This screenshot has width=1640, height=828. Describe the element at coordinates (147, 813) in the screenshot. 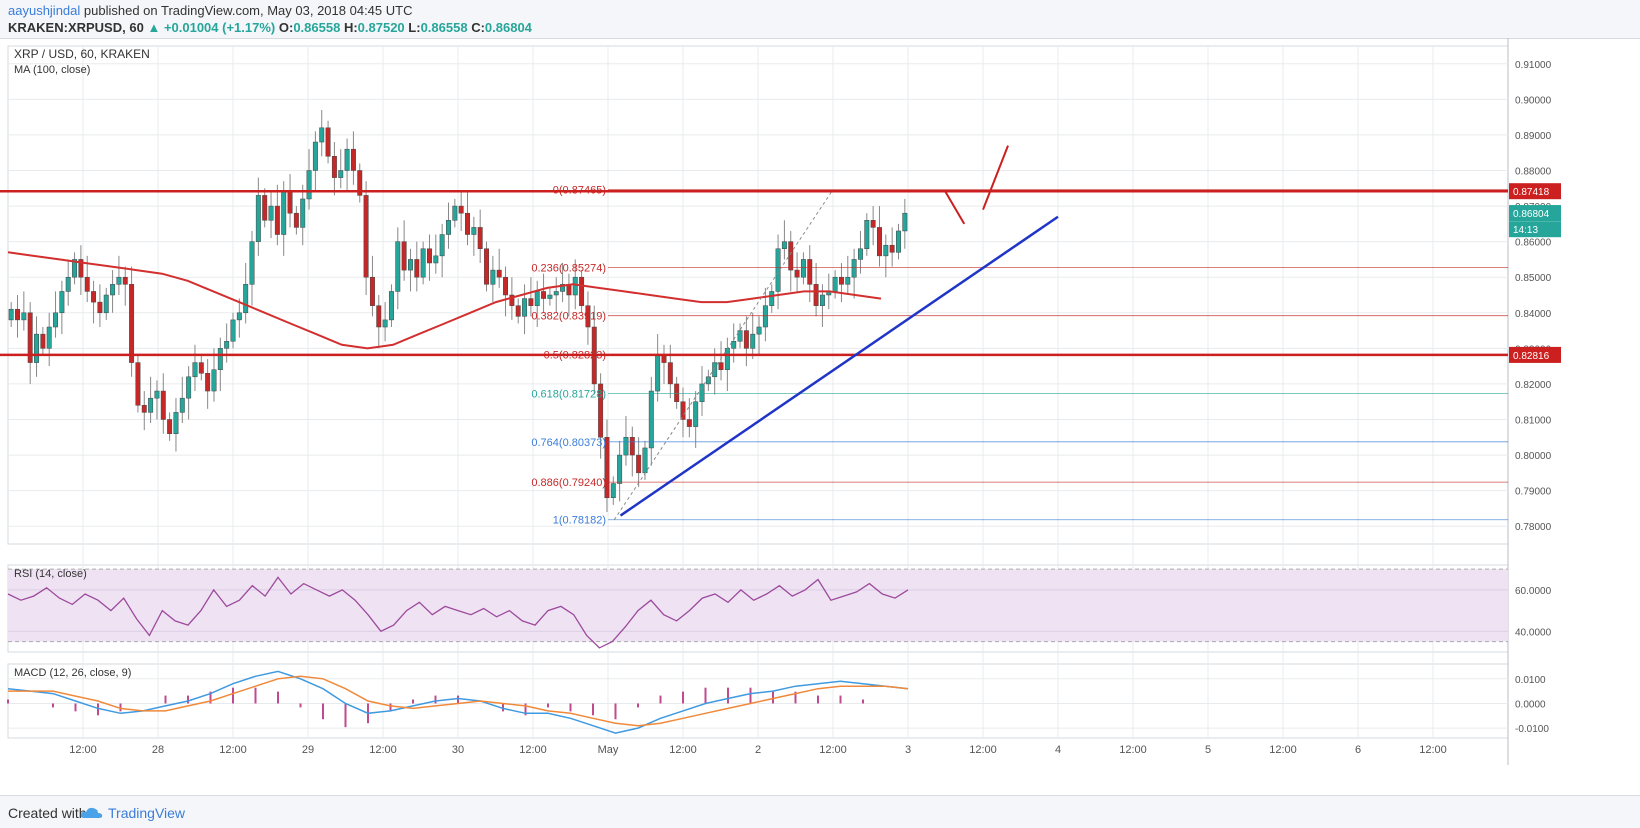

I see `tradingview-brand: TradingView` at that location.